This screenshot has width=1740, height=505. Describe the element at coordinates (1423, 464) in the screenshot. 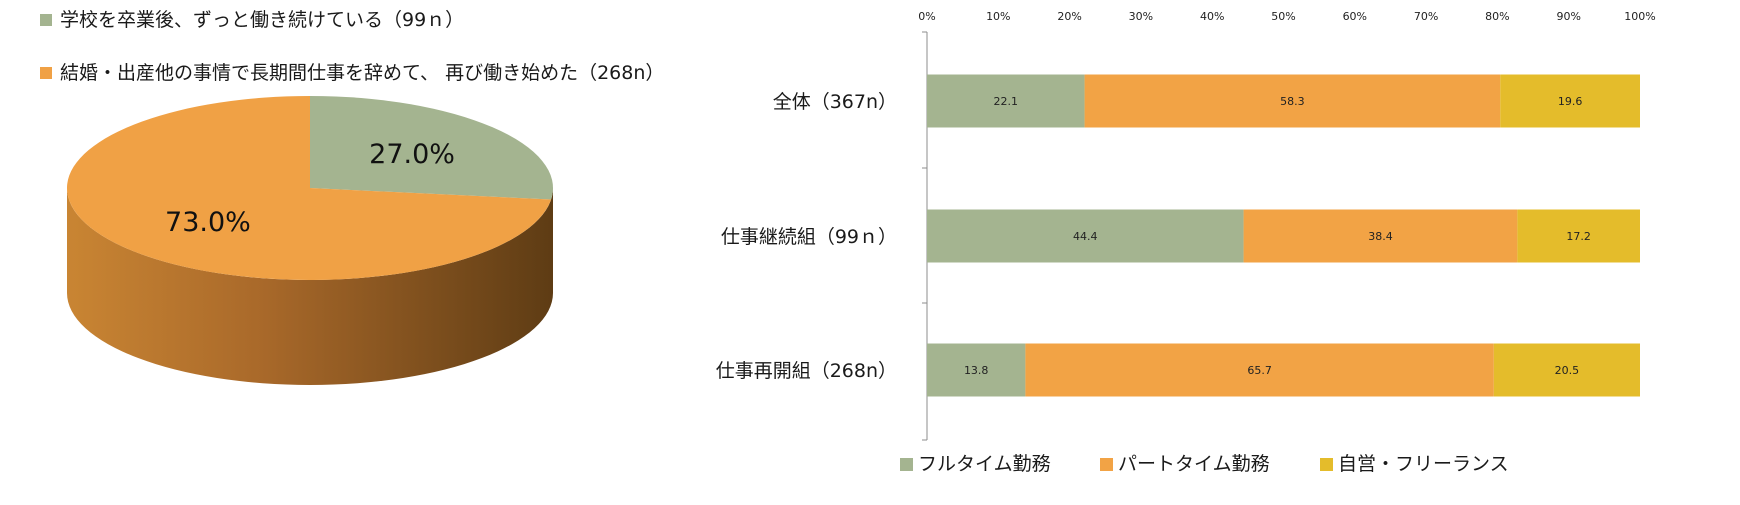

I see `bar-legend-label: 自営・フリーランス` at that location.